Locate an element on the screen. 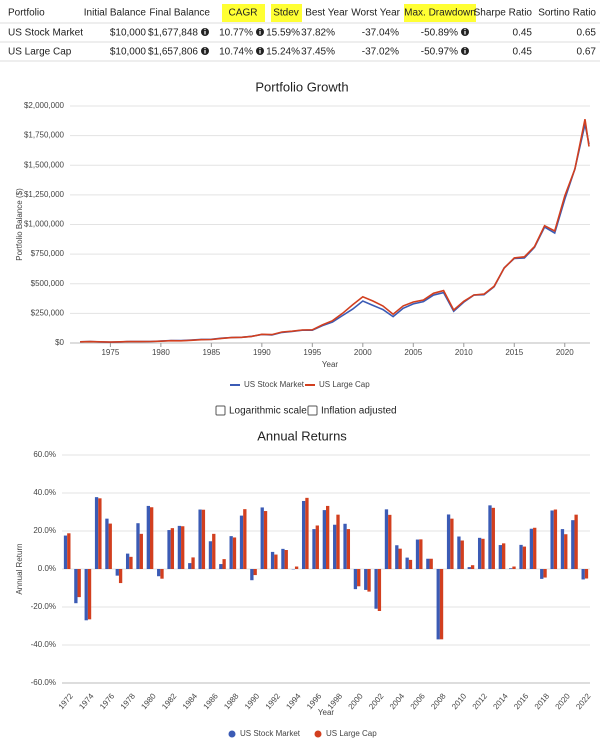 The height and width of the screenshot is (741, 600). x-tick-label: 1990 is located at coordinates (262, 352).